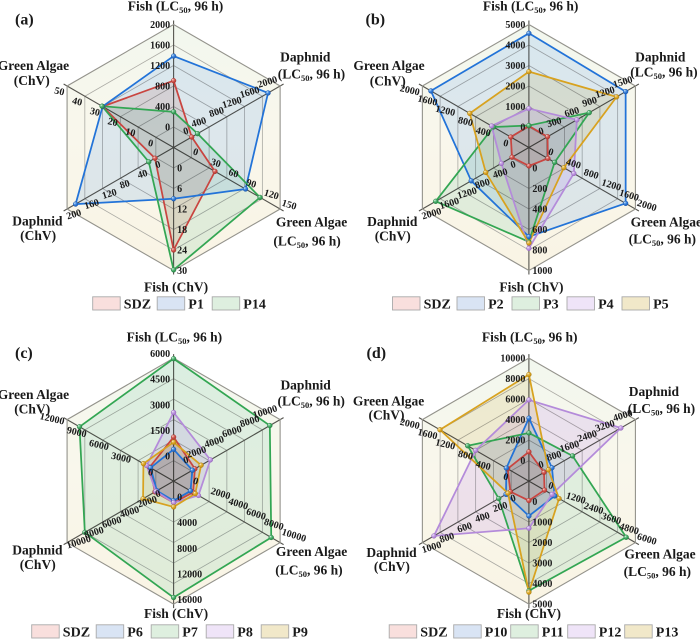  I want to click on svg-text: 10, so click(130, 132).